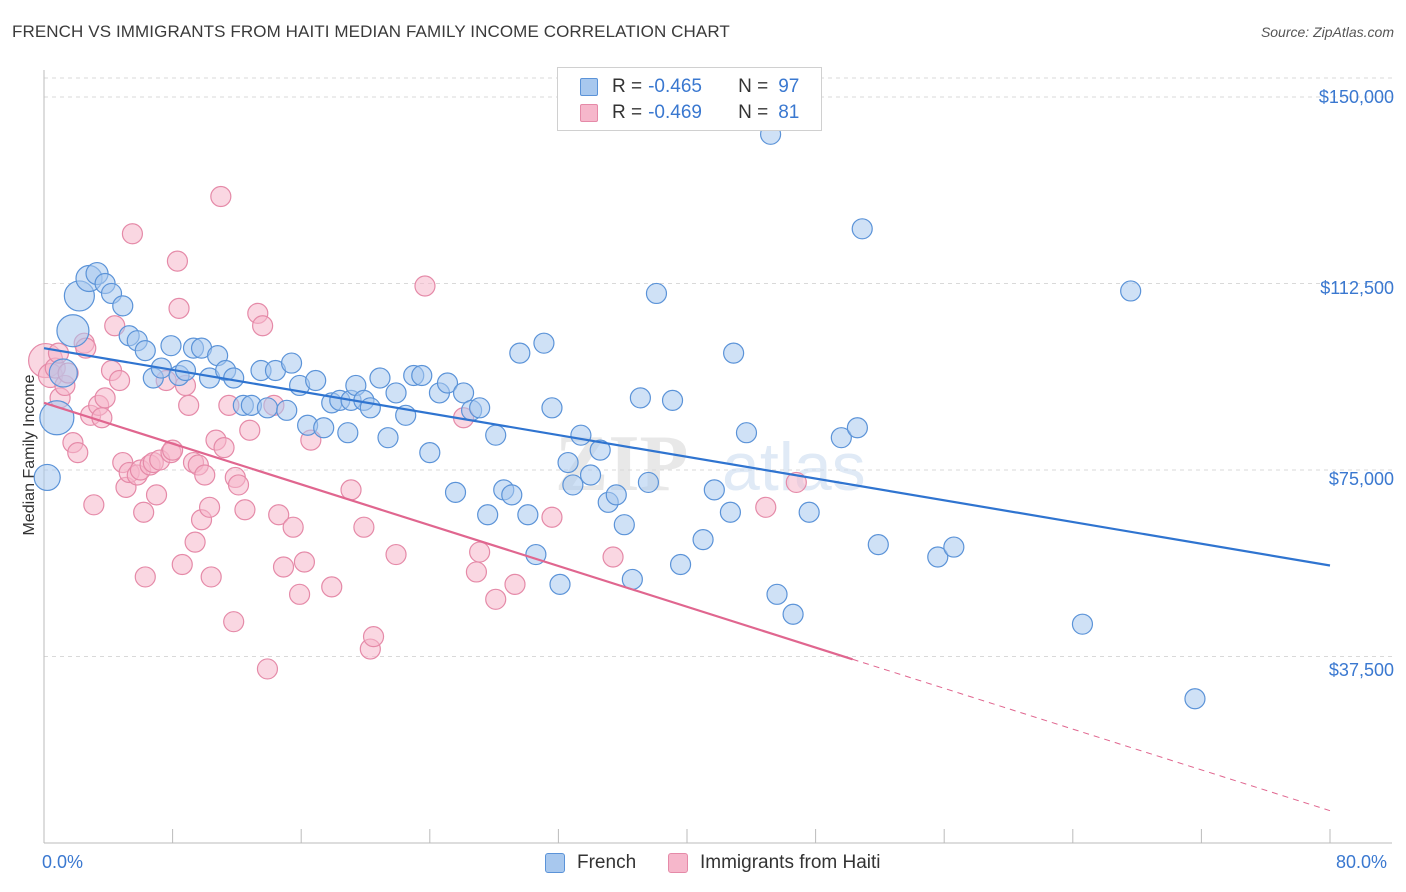  I want to click on r-key: R =, so click(627, 112).